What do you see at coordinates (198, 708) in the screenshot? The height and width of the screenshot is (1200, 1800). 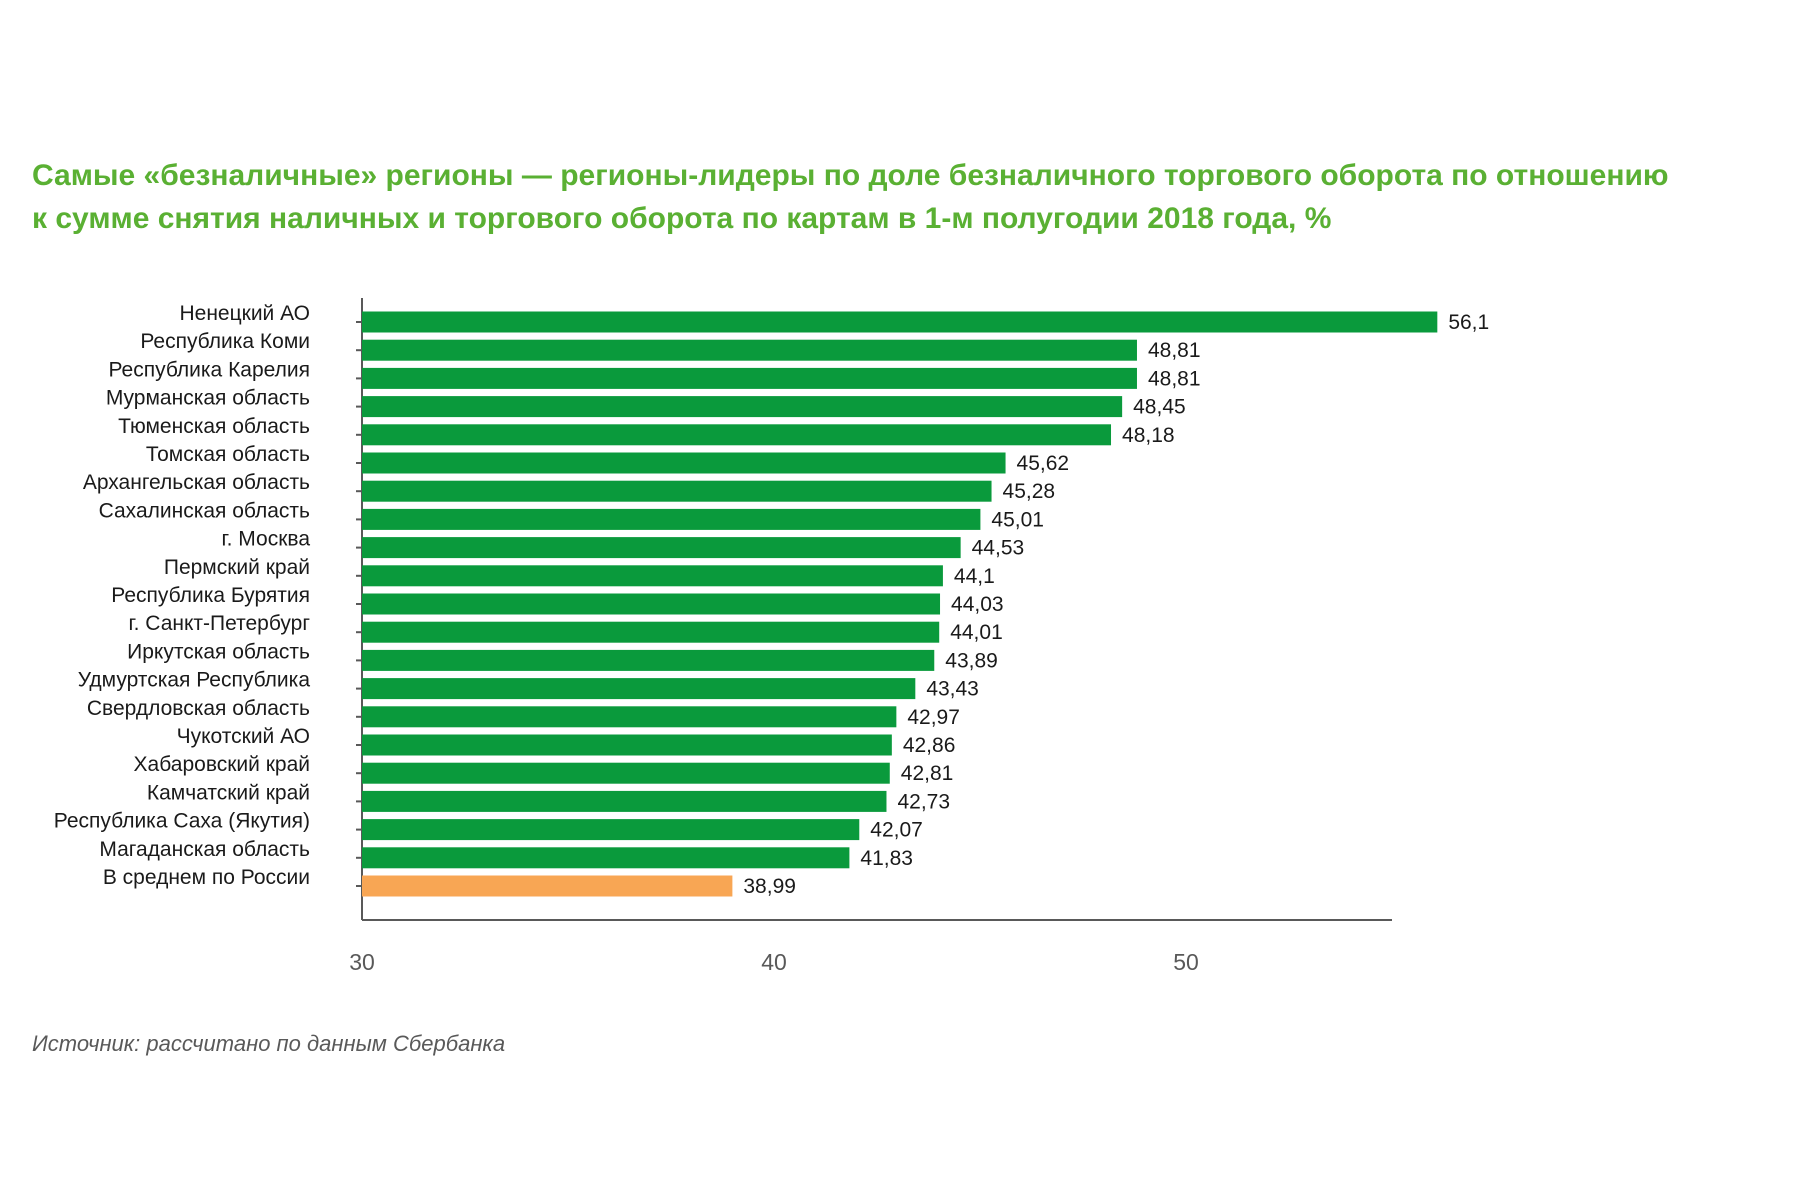 I see `category-label: Свердловская область` at bounding box center [198, 708].